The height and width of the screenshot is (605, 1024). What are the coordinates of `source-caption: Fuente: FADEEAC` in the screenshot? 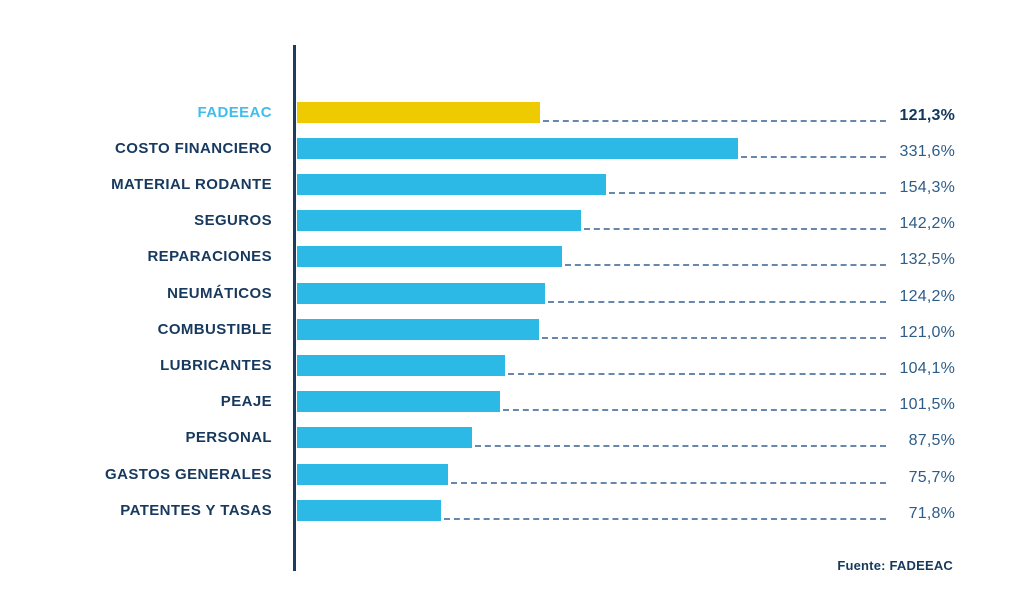 It's located at (895, 565).